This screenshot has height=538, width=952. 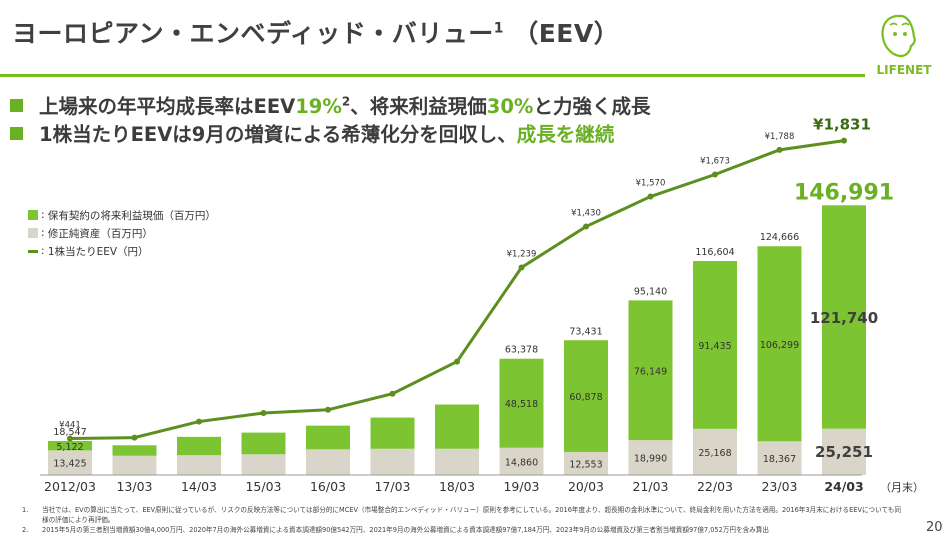 I want to click on label-future-profit-7: 48,518, so click(x=521, y=404).